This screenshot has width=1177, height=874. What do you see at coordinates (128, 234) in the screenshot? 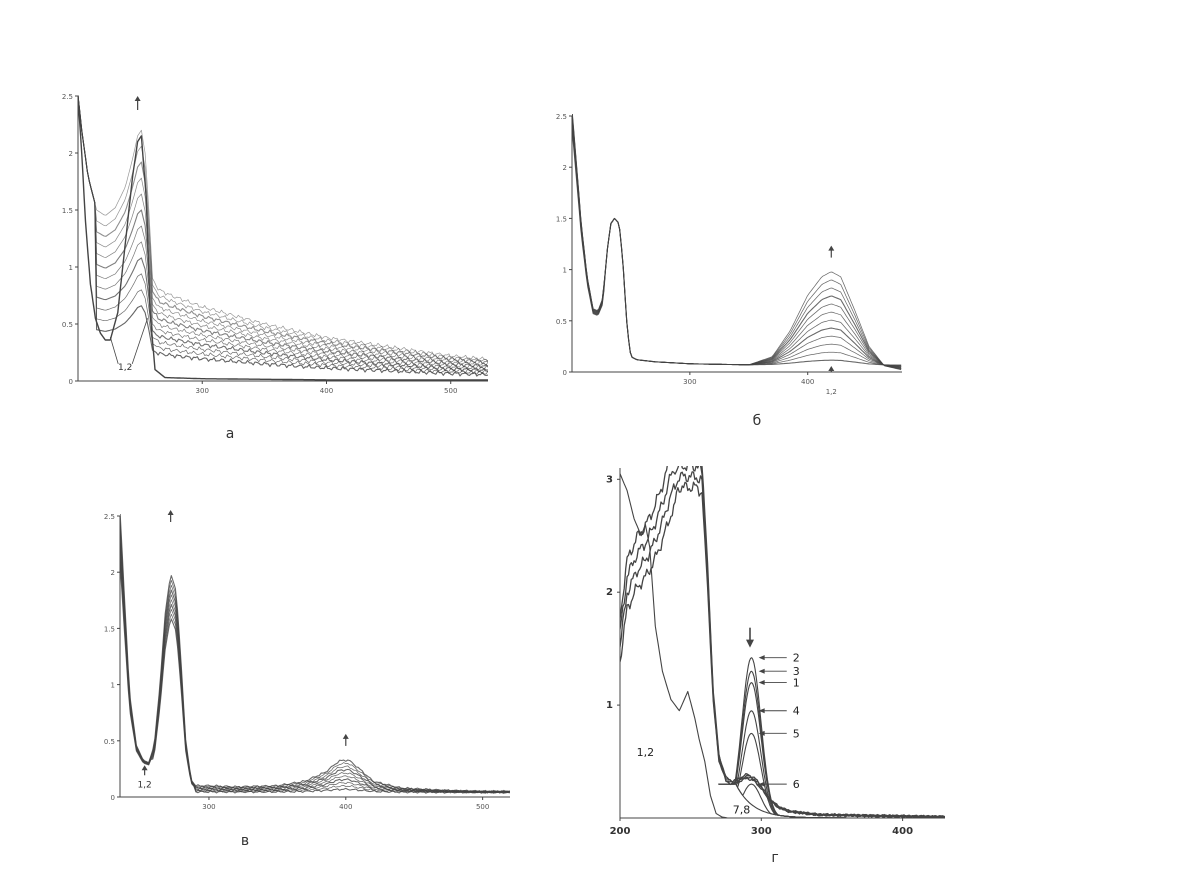
I see `panel-a-annotations: 1,2` at bounding box center [128, 234].